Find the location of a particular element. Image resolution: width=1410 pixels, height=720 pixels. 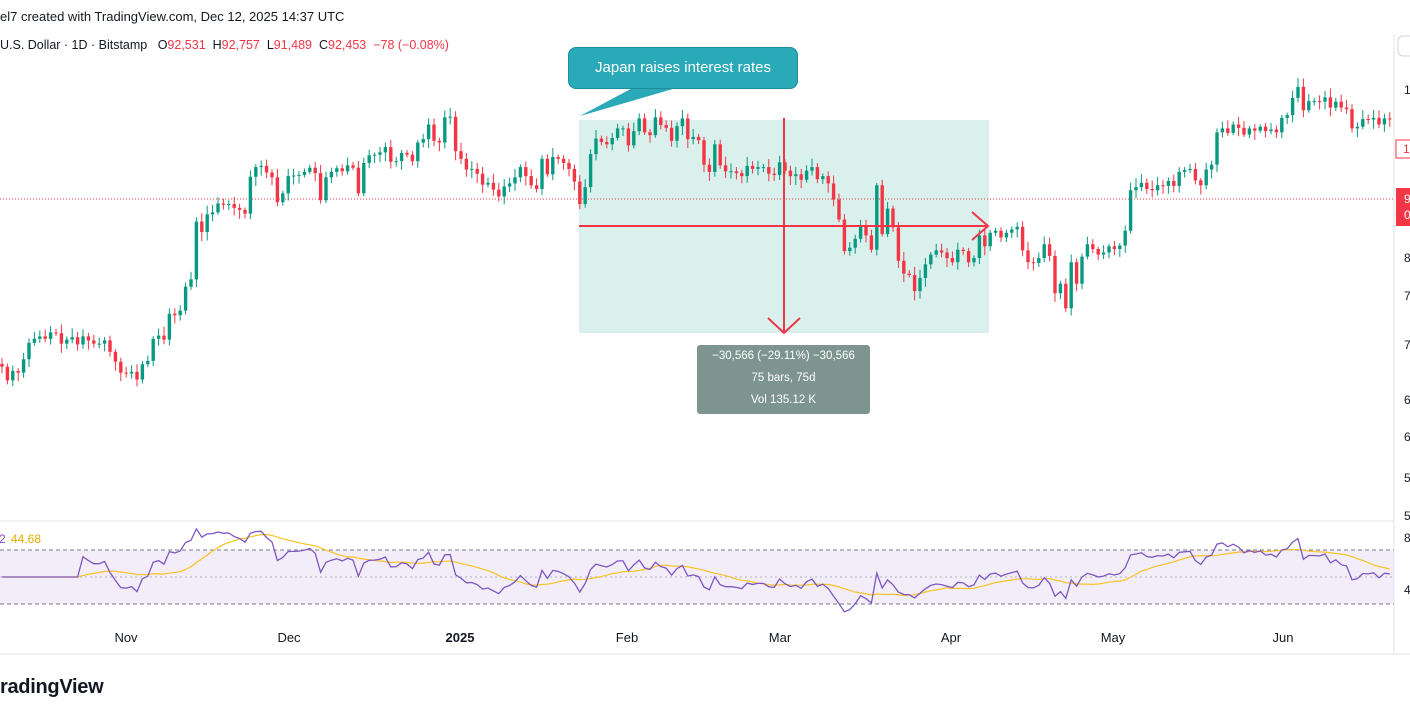

rsi-ma-line is located at coordinates (696, 565).